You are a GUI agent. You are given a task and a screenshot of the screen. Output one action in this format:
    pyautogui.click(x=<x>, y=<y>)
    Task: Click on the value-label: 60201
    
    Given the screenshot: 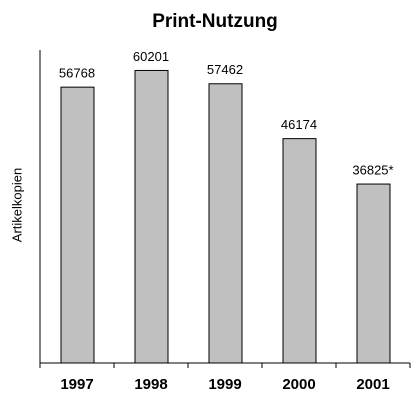 What is the action you would take?
    pyautogui.click(x=151, y=56)
    